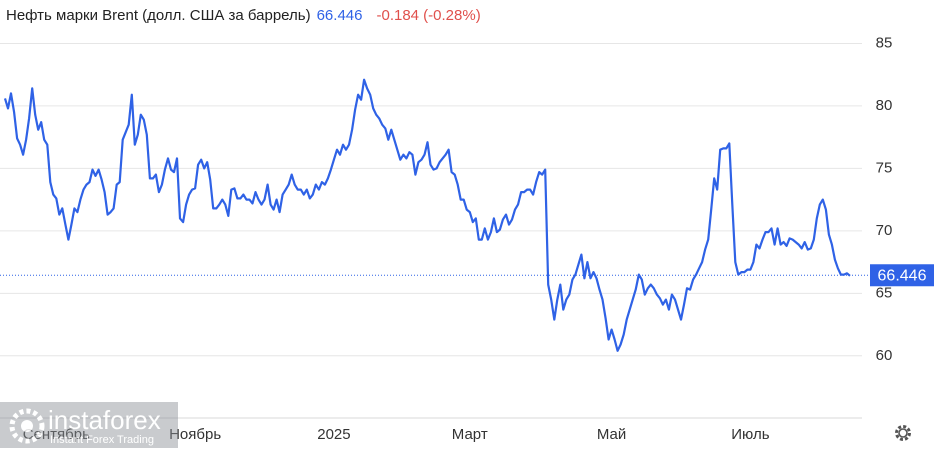 The image size is (936, 450). What do you see at coordinates (611, 434) in the screenshot?
I see `x-tick-label: Май` at bounding box center [611, 434].